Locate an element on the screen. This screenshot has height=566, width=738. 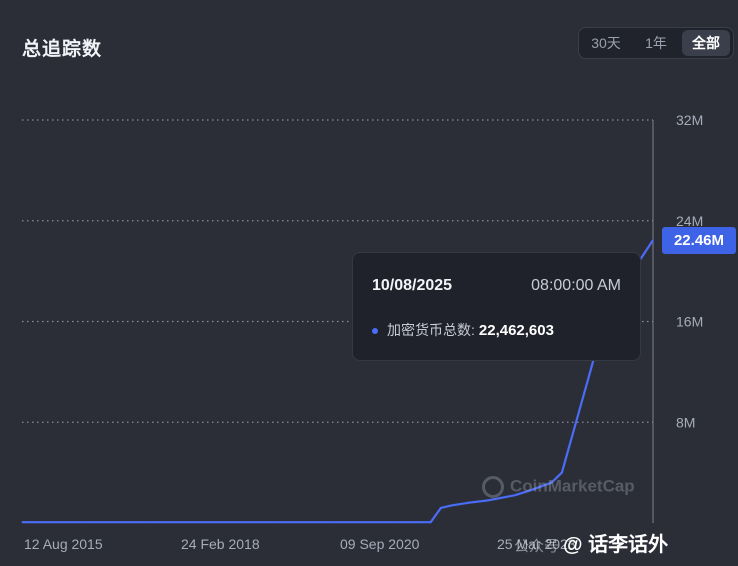
range-button-30d: 30天 is located at coordinates (606, 43).